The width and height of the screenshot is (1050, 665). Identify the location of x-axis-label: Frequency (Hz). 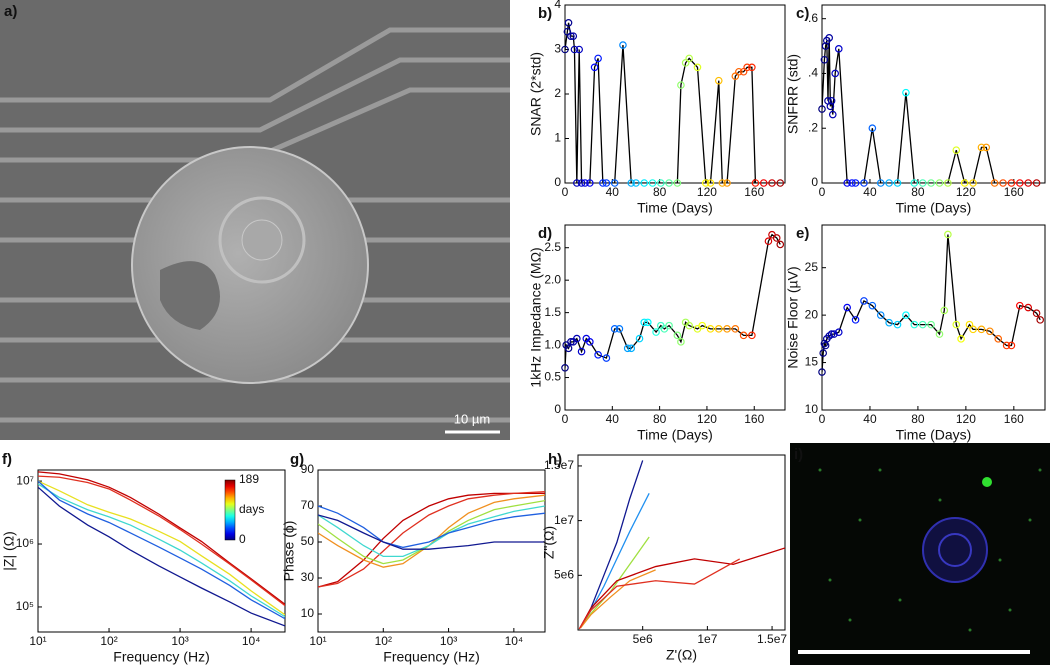
(431, 657).